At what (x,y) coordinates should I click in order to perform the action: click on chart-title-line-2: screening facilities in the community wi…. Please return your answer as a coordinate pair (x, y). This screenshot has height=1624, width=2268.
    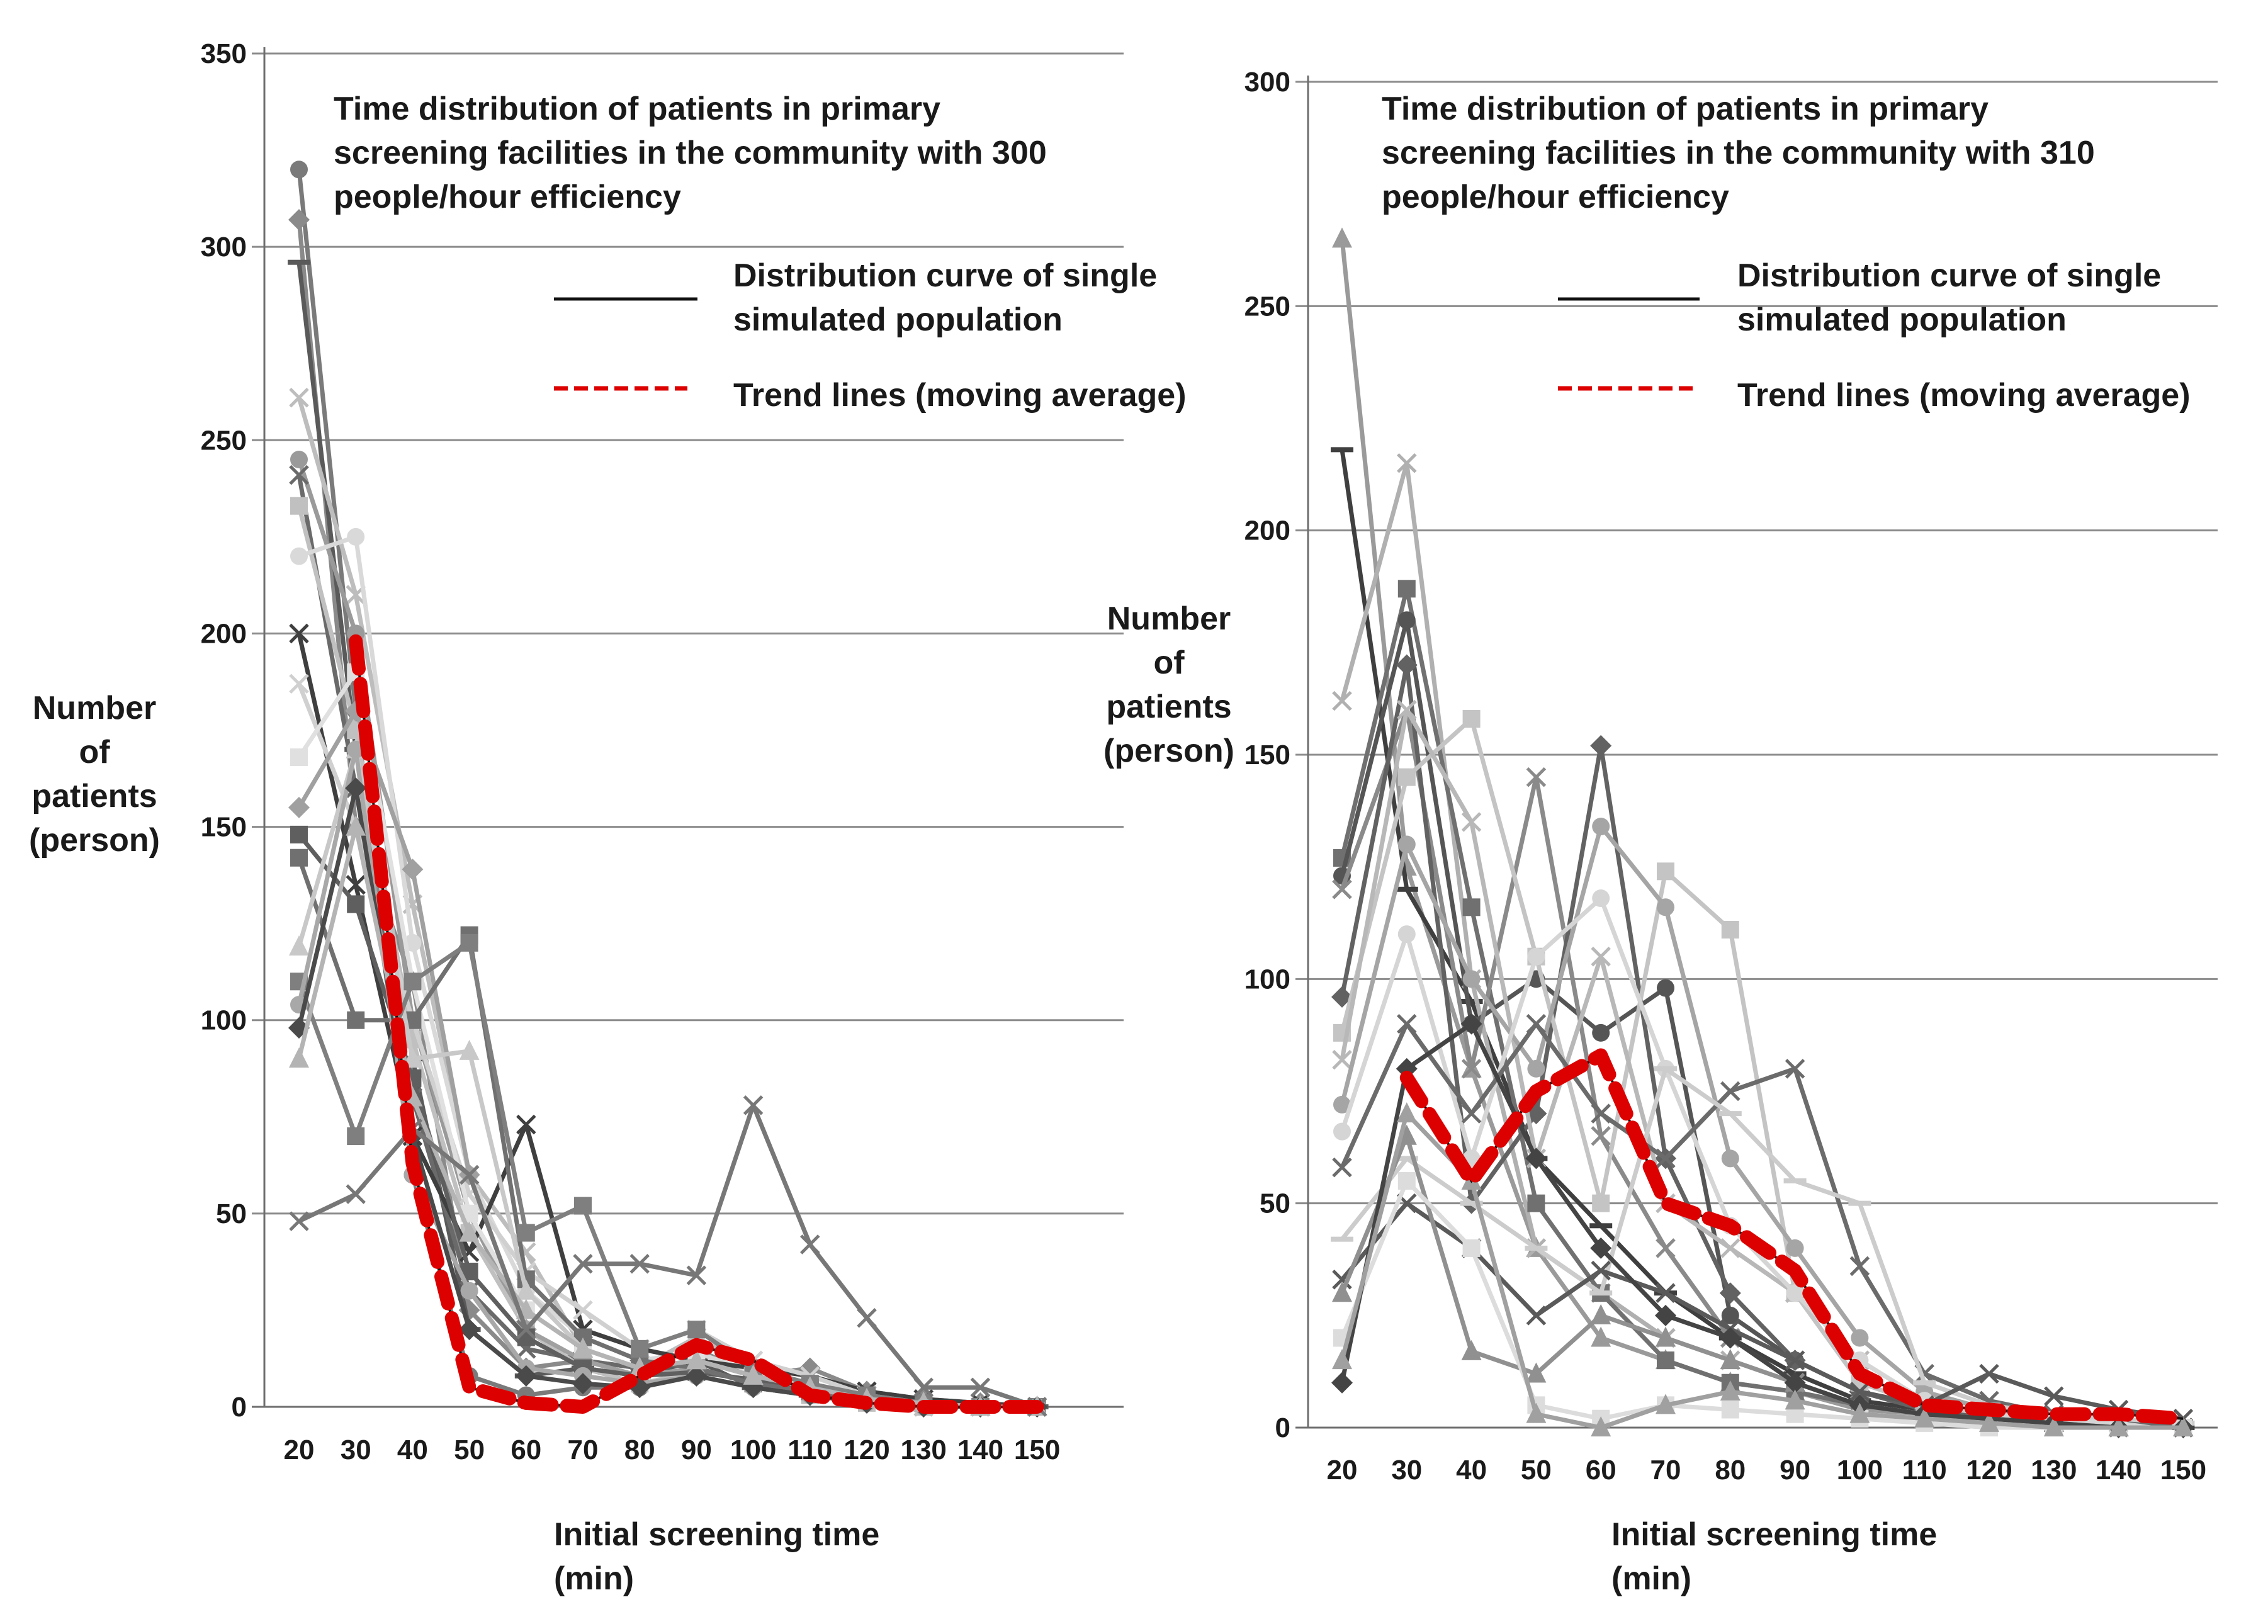
    Looking at the image, I should click on (690, 153).